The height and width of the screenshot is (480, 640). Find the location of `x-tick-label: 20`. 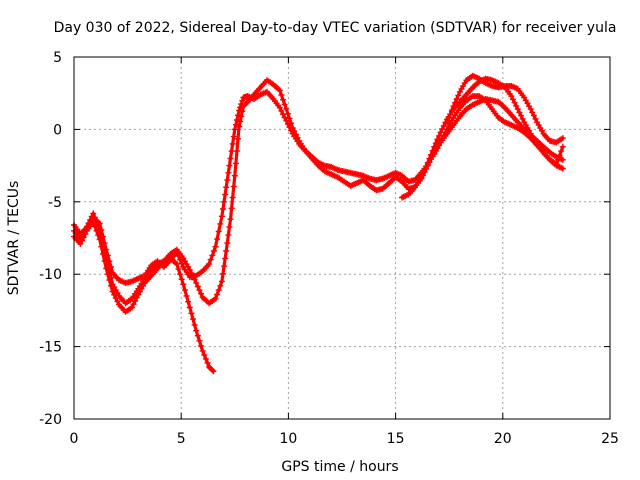

x-tick-label: 20 is located at coordinates (503, 439).